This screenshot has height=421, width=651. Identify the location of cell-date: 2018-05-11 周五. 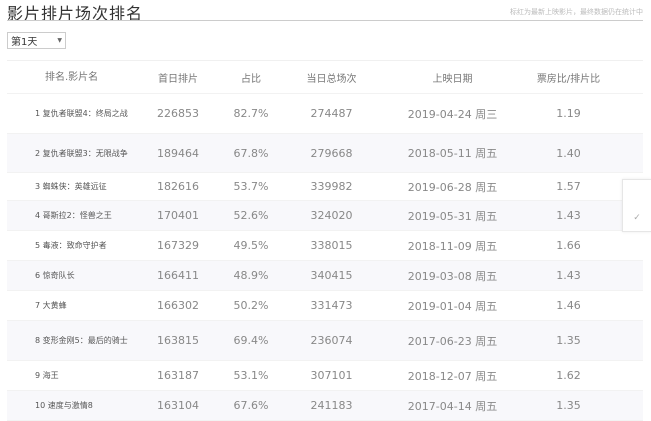
(452, 153).